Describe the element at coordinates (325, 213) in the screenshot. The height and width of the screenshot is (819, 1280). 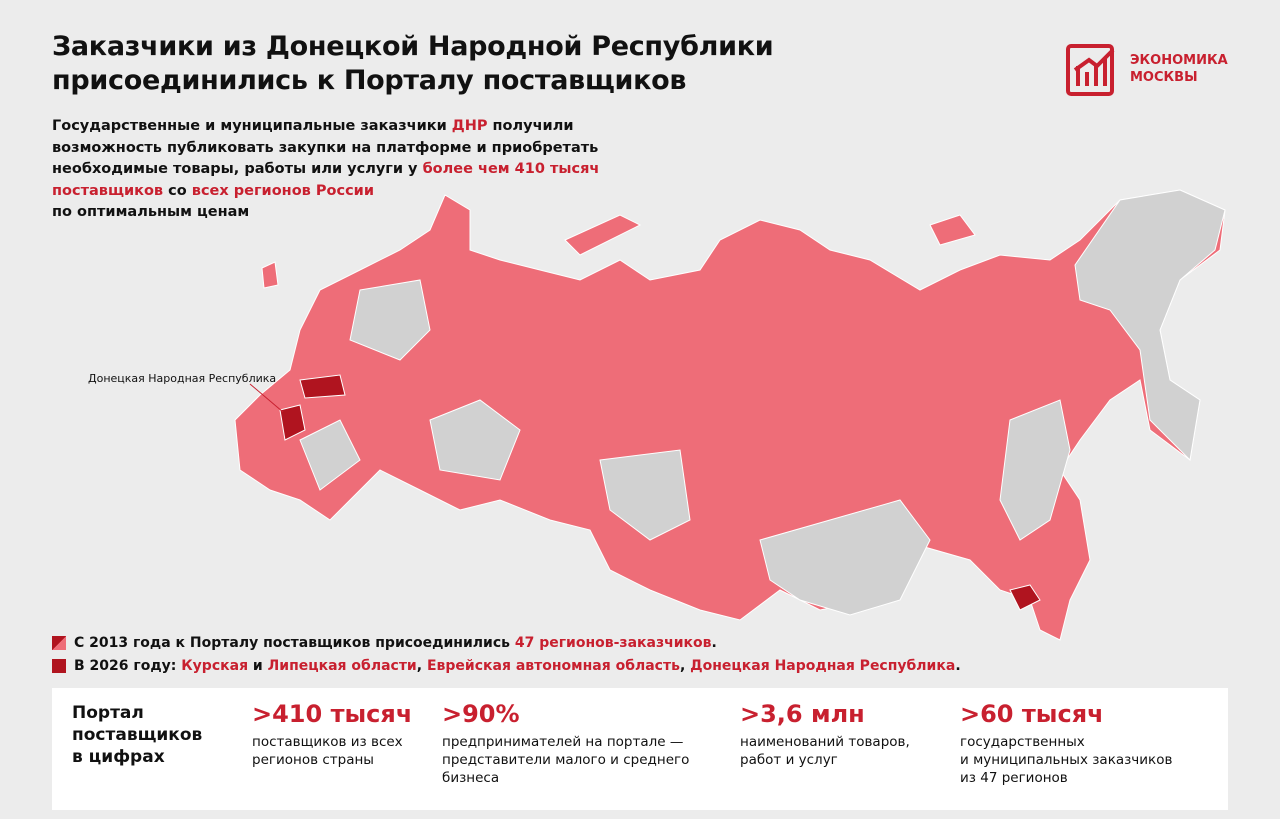
I see `intro-line: по оптимальным ценам` at that location.